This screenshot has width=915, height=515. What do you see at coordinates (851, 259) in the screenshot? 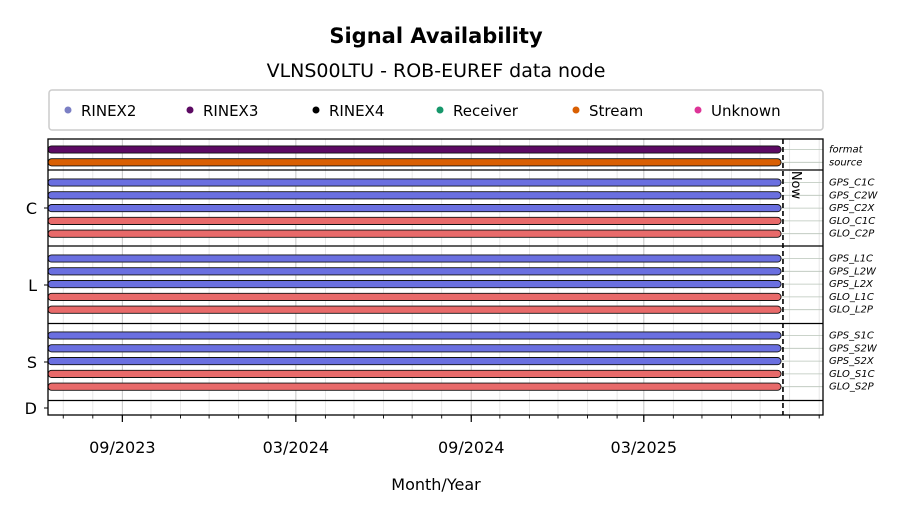
I see `row-label-gps-l1c: GPS_L1C` at bounding box center [851, 259].